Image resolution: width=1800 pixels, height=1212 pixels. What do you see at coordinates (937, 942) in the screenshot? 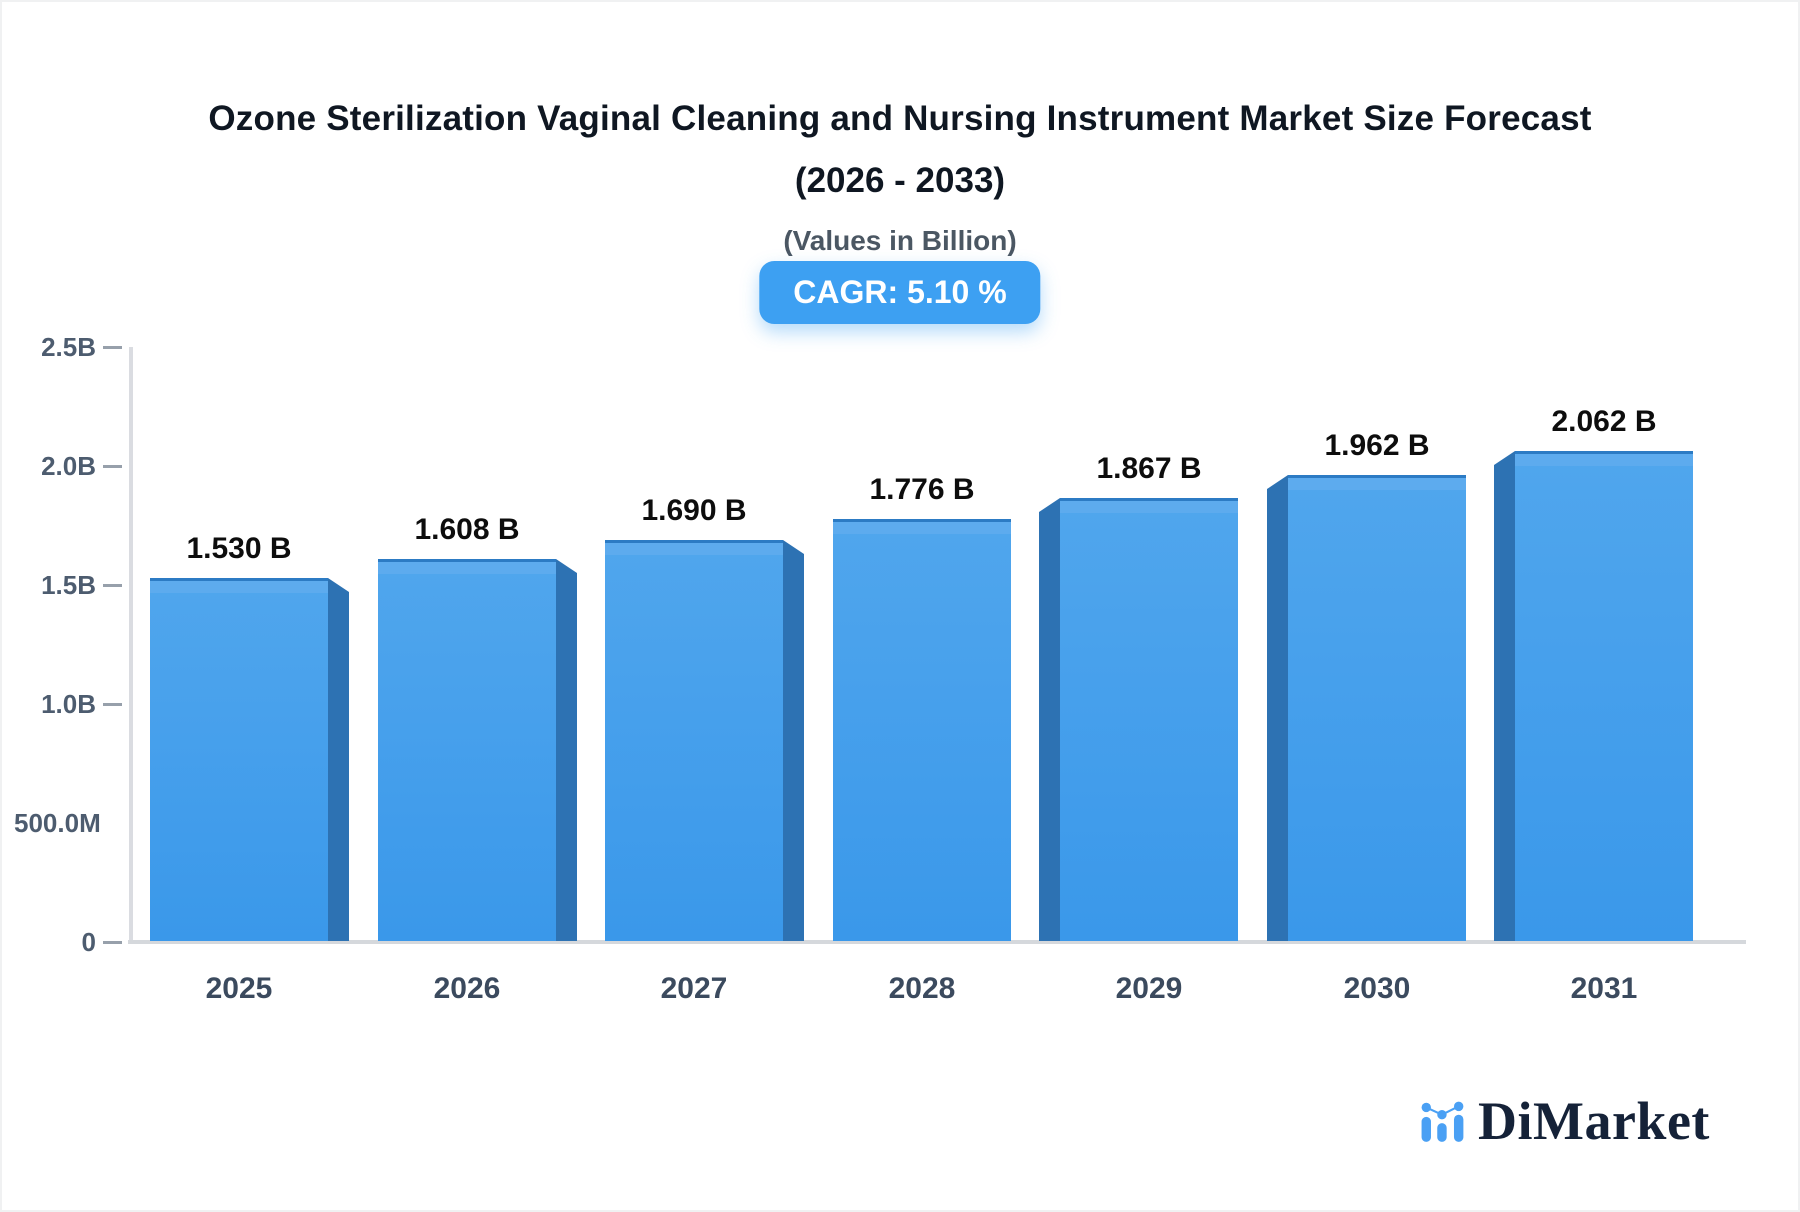
I see `x-axis-baseline` at bounding box center [937, 942].